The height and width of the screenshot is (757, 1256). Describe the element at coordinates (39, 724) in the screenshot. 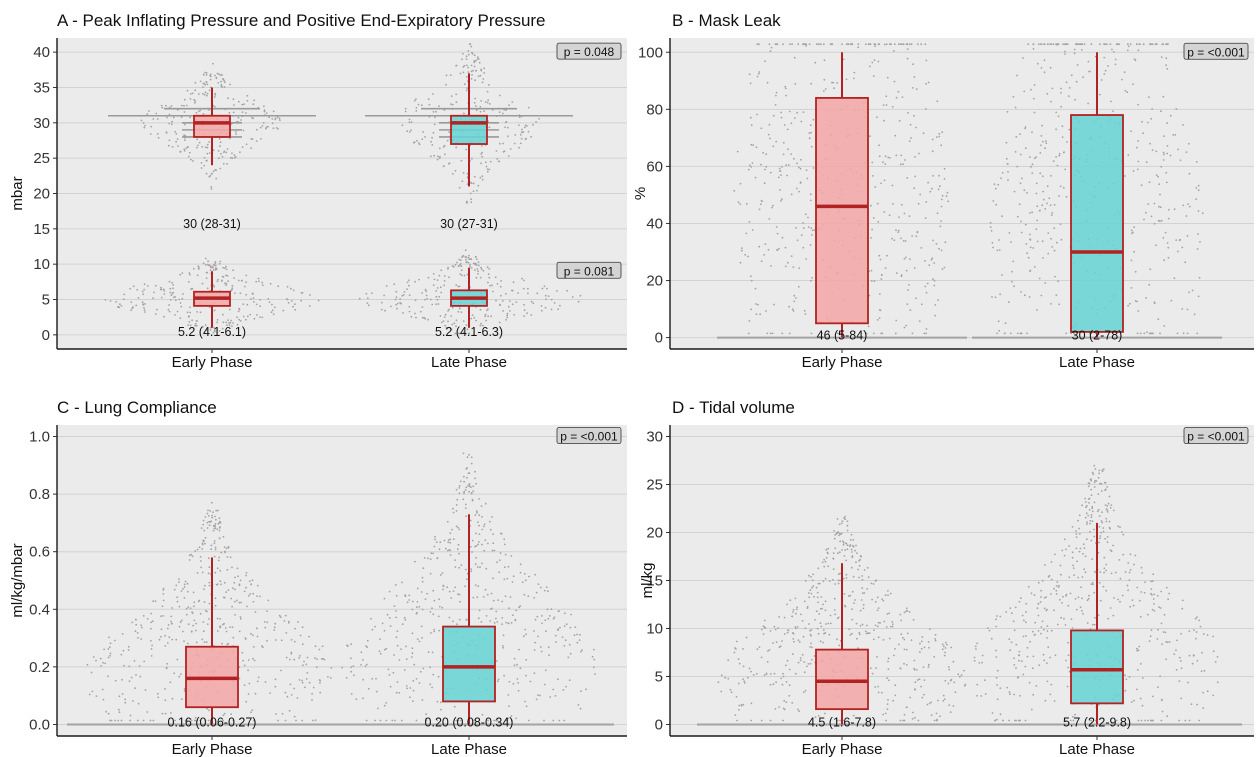

I see `y-tick-label: 0.0` at that location.